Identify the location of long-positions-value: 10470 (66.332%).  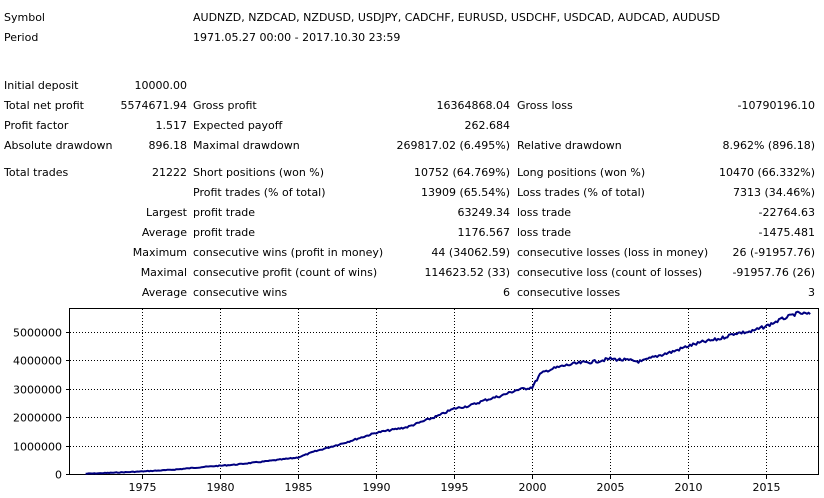
(766, 172).